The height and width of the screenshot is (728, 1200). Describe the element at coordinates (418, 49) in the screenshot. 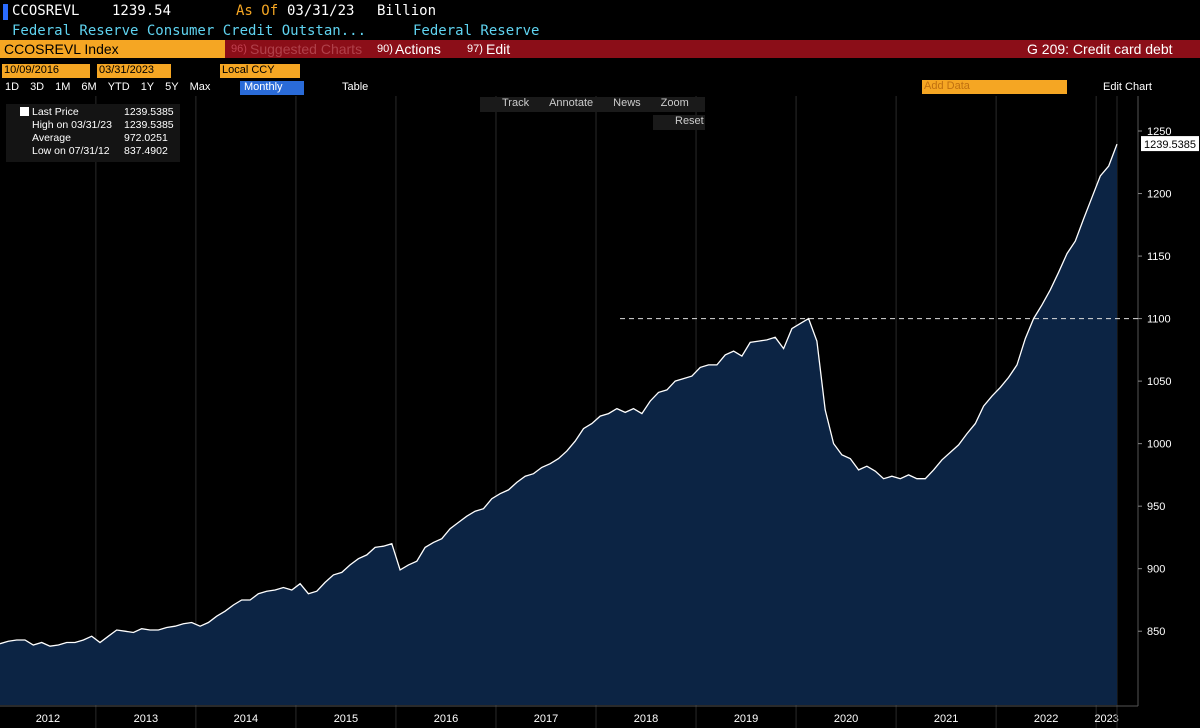

I see `actions: Actions` at that location.